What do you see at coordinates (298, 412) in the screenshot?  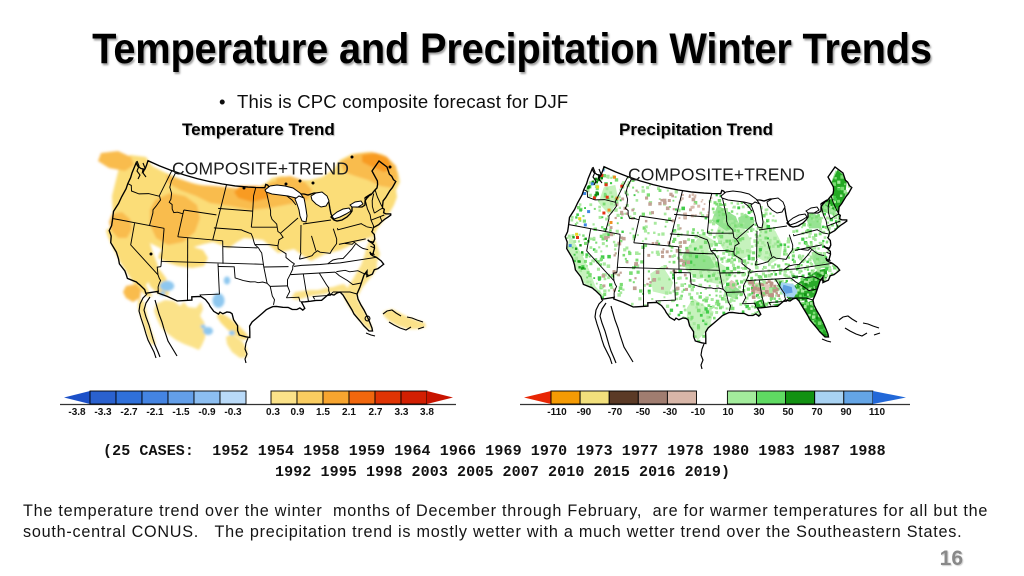 I see `svg-text: 0.9` at bounding box center [298, 412].